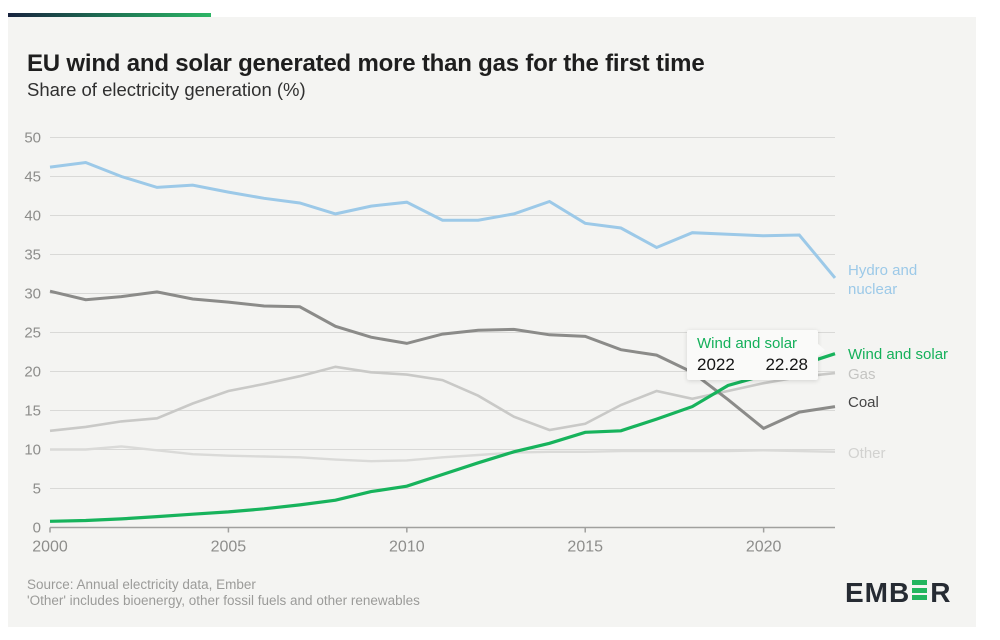 This screenshot has height=640, width=1000. What do you see at coordinates (32, 255) in the screenshot?
I see `y-tick-label: 35` at bounding box center [32, 255].